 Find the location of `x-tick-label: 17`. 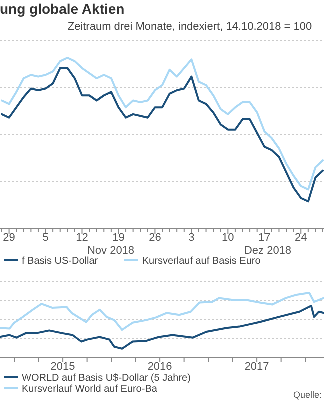

x-tick-label: 17 is located at coordinates (264, 238).